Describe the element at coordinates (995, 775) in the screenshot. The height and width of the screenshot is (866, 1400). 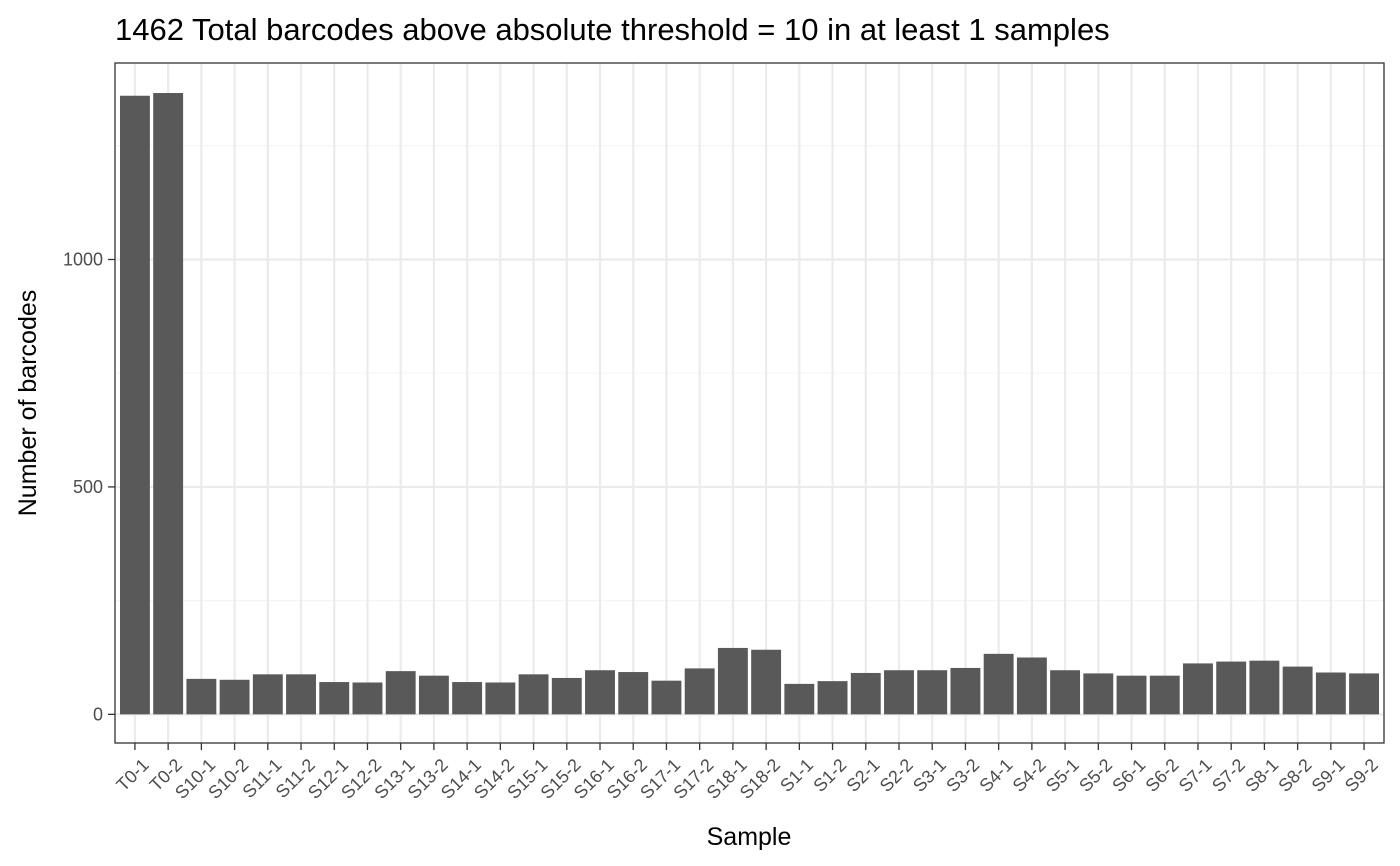
I see `x-tick-label: S4-1` at that location.